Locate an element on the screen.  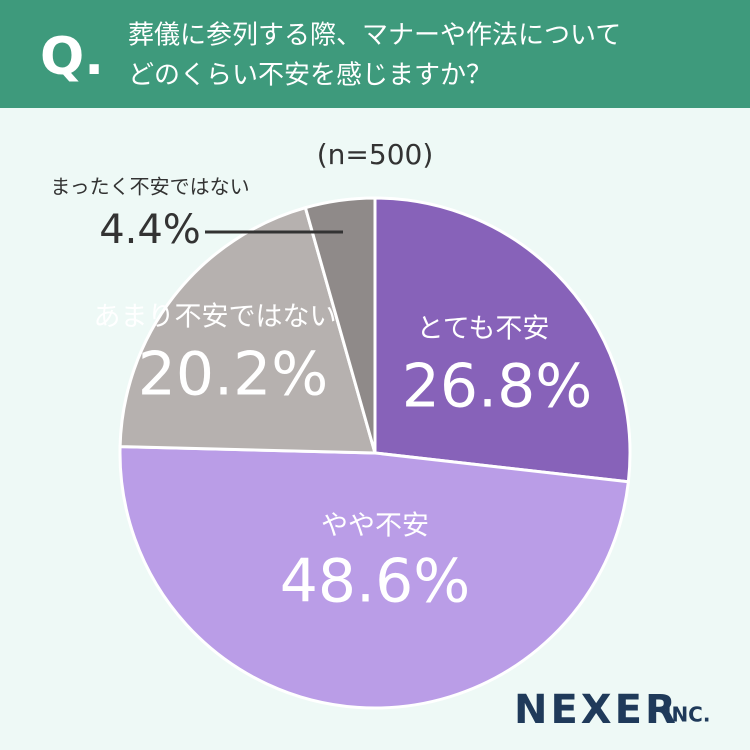
title-line: どのくらい不安を感じますか？ is located at coordinates (310, 76).